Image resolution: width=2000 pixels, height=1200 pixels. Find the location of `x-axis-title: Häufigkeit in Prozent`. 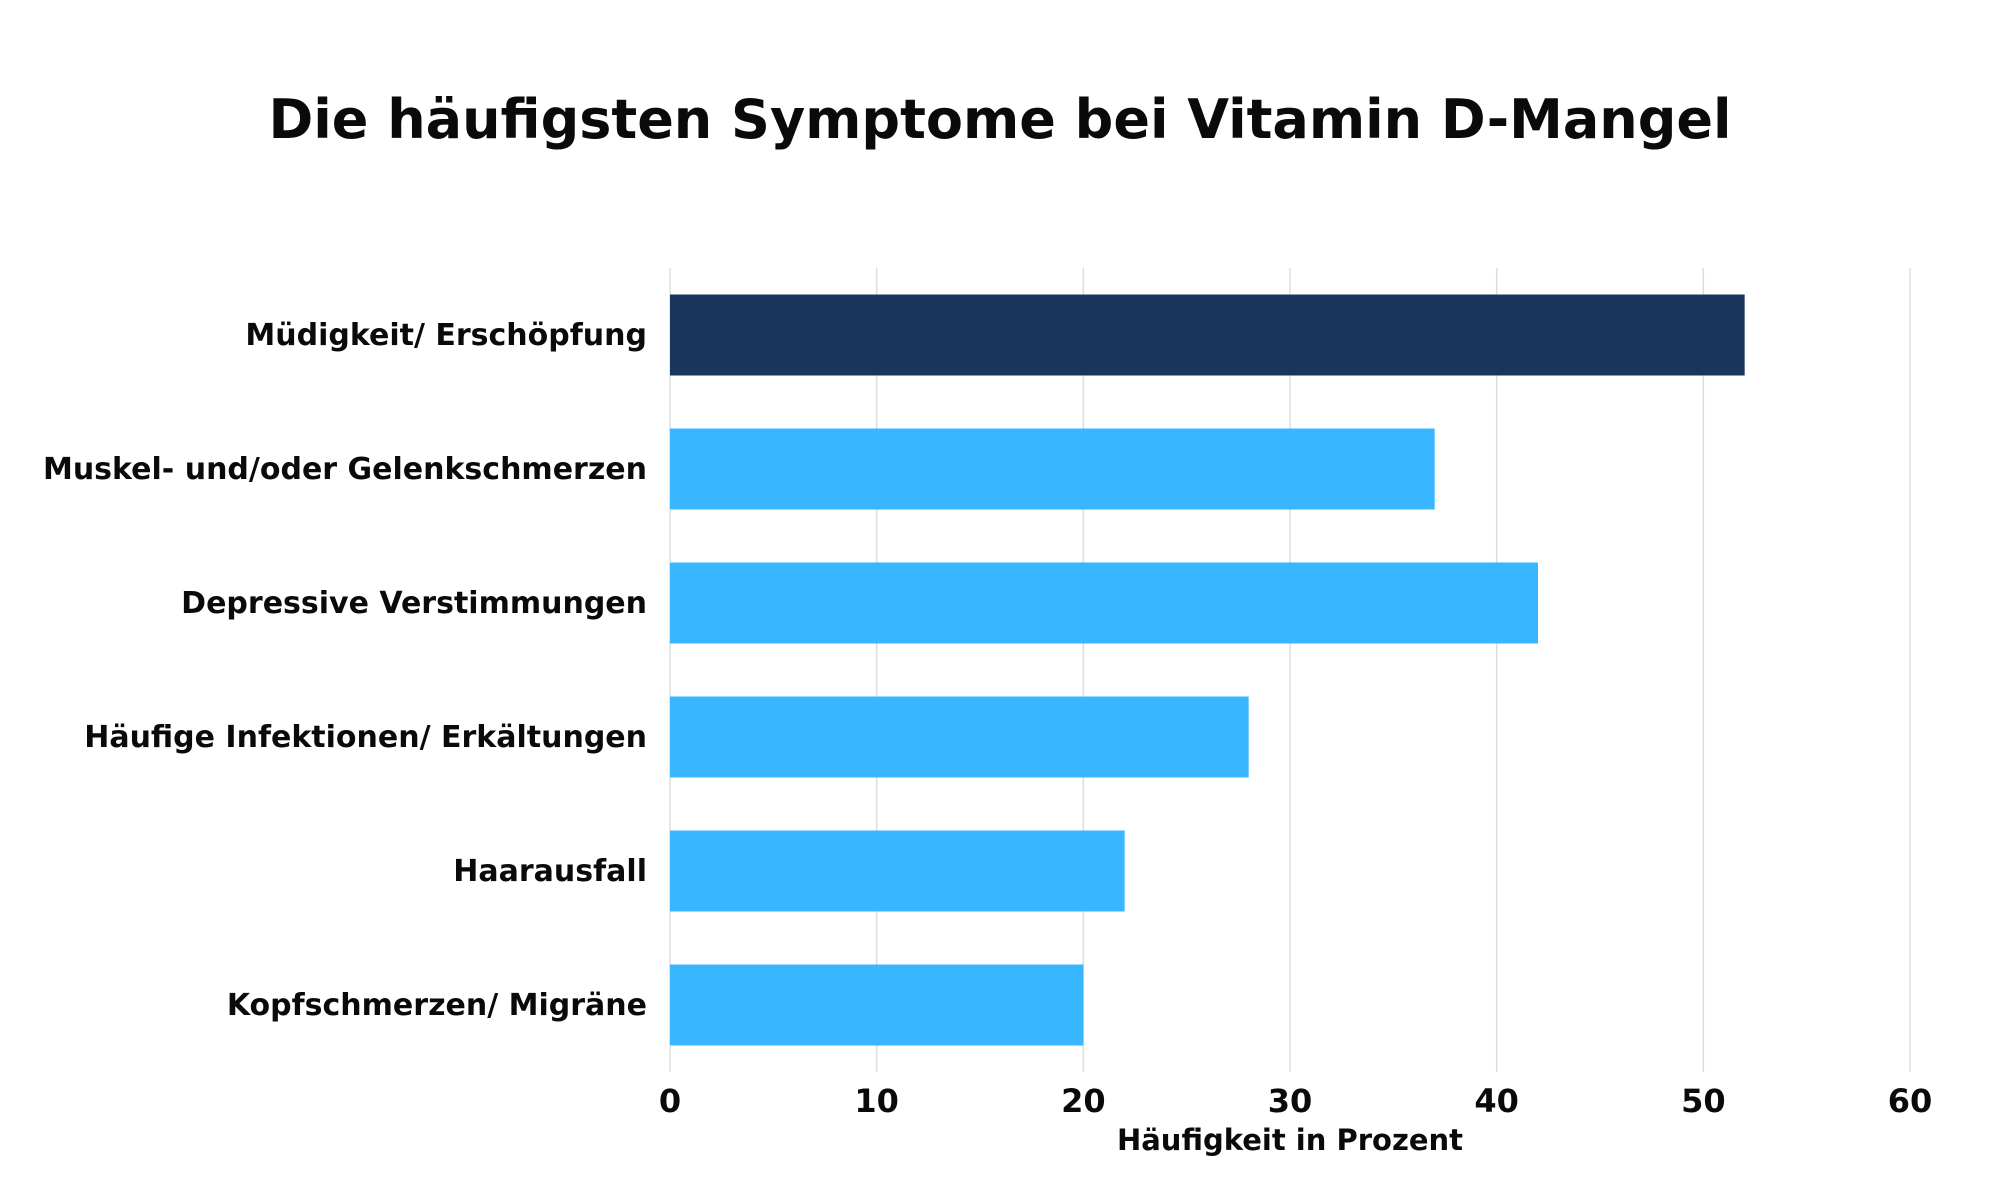

x-axis-title: Häufigkeit in Prozent is located at coordinates (1290, 1140).